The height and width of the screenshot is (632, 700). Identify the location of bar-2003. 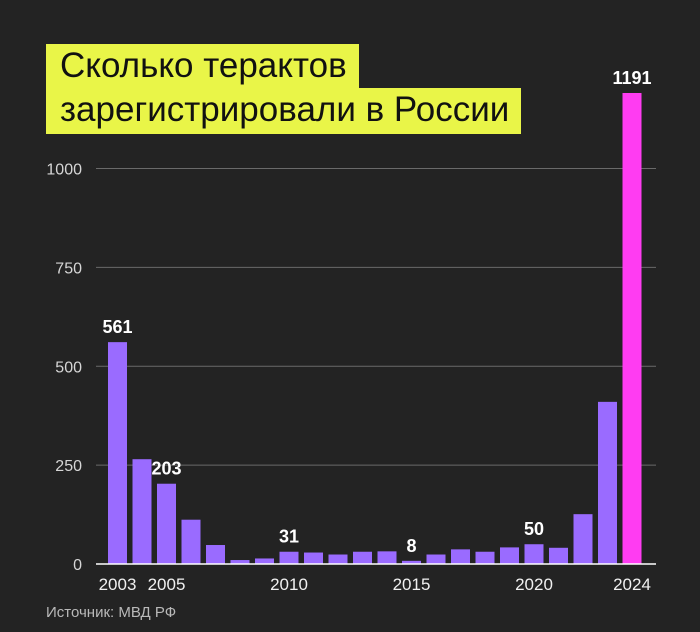
(117, 453).